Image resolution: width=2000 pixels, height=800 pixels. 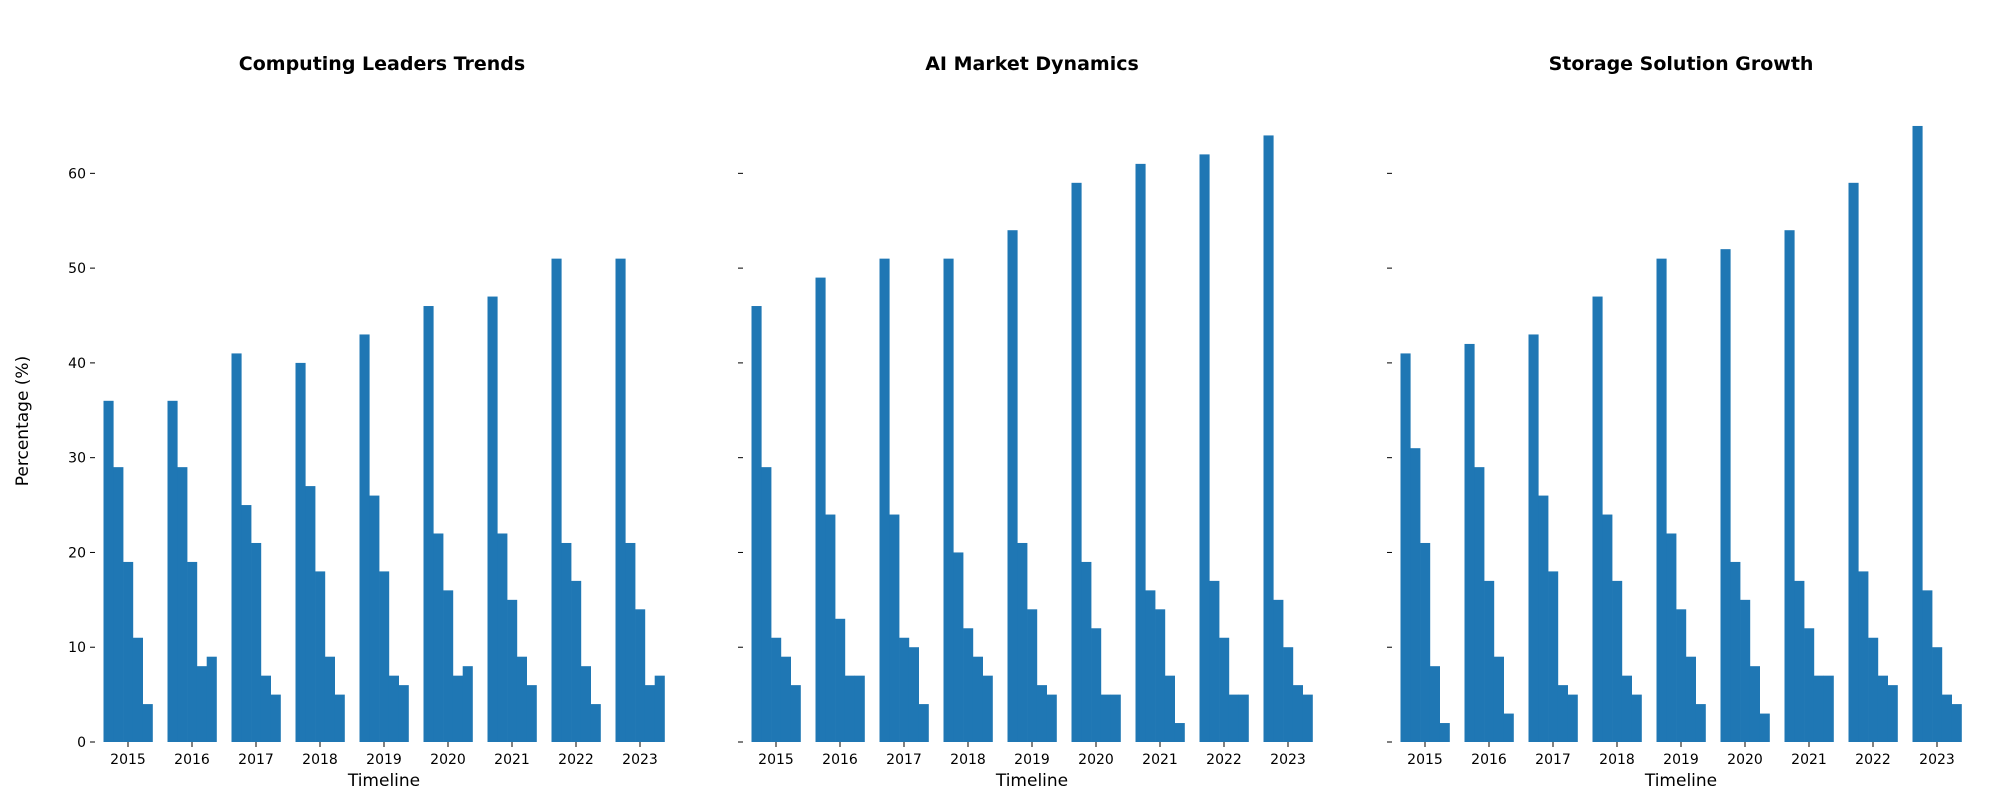 I want to click on x-tick-label: 2023, so click(x=640, y=760).